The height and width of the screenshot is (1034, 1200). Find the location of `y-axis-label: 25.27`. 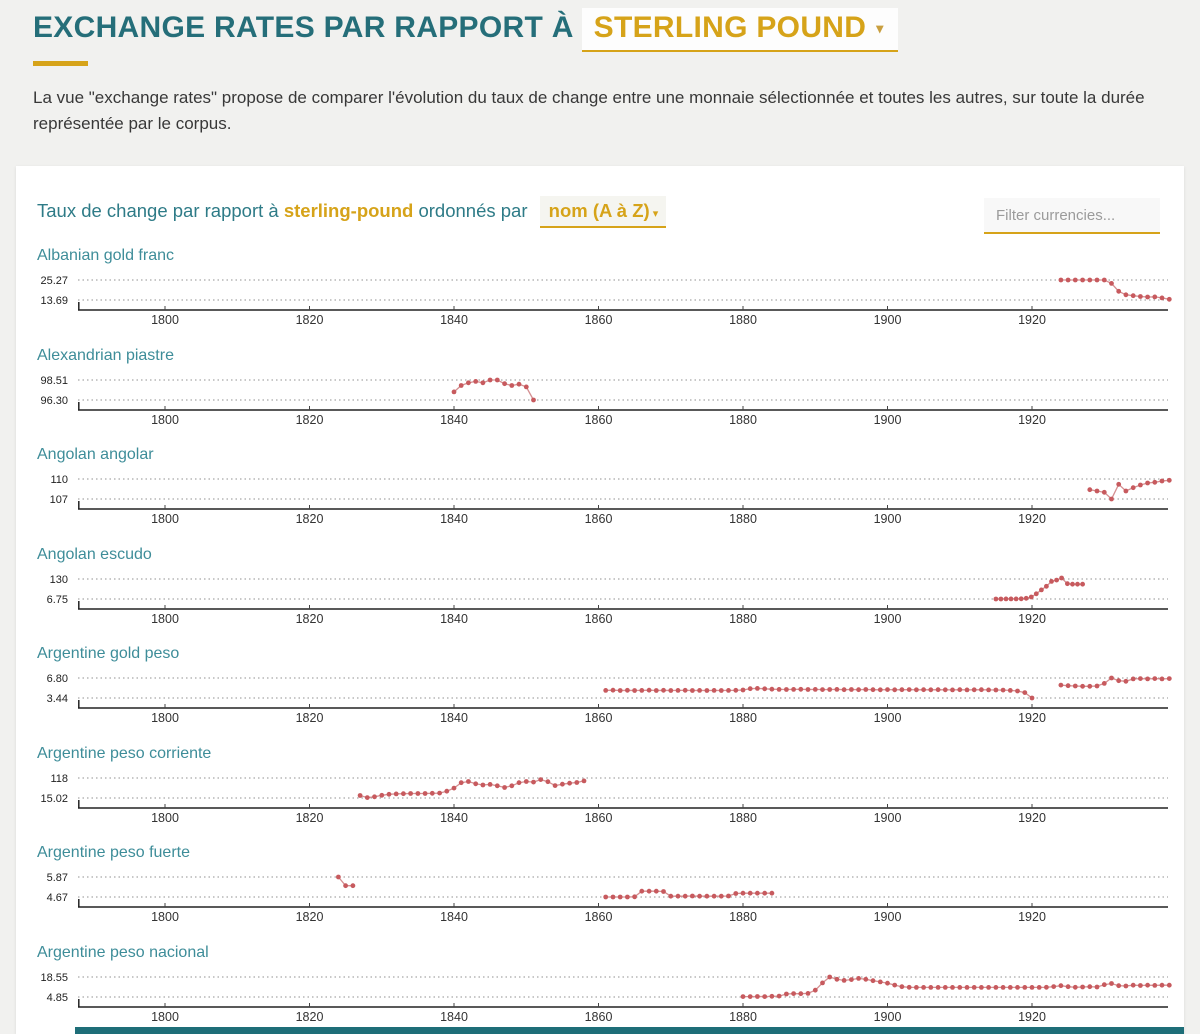

y-axis-label: 25.27 is located at coordinates (54, 281).